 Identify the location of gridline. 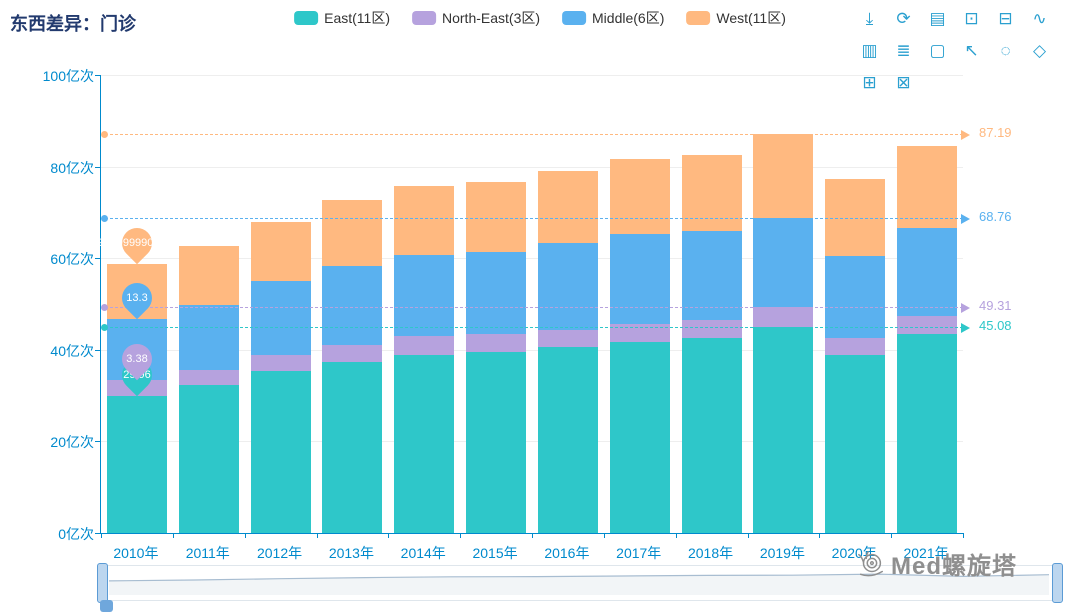
(532, 167).